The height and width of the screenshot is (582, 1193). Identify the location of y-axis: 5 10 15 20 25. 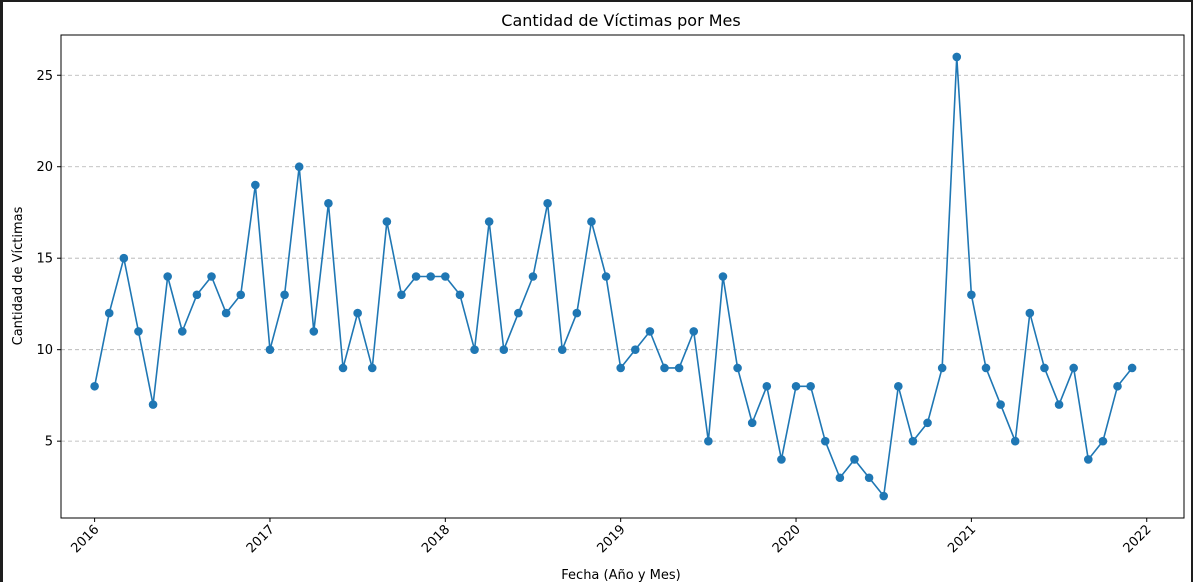
(48, 259).